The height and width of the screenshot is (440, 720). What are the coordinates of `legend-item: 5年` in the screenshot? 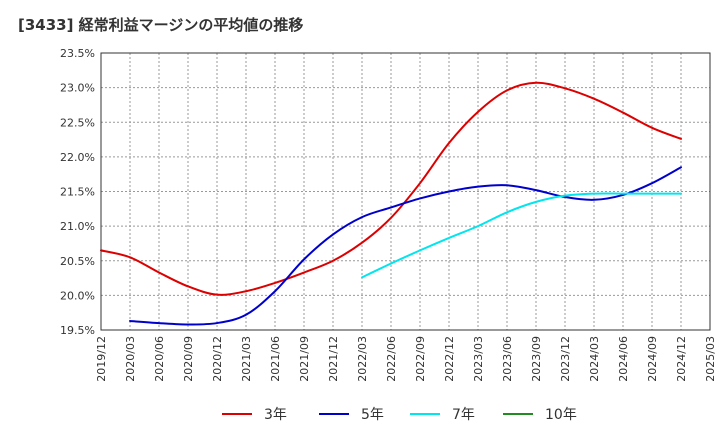 It's located at (351, 414).